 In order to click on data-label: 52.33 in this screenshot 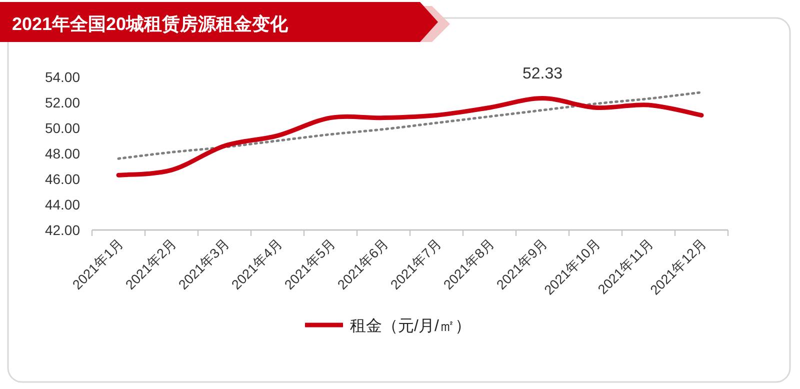, I will do `click(542, 73)`.